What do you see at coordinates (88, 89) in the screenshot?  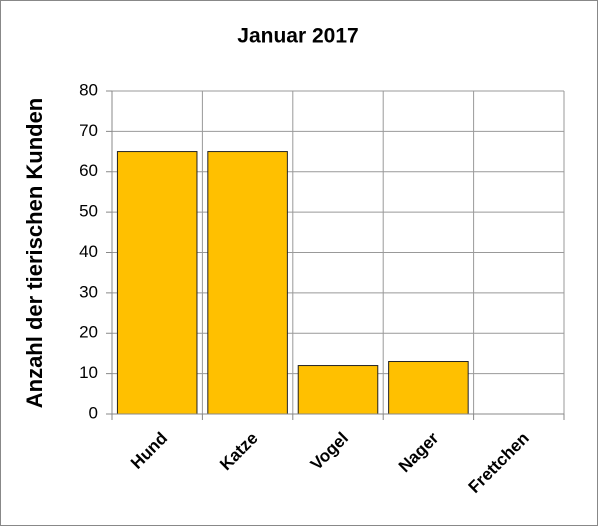 I see `y-tick-label: 80` at bounding box center [88, 89].